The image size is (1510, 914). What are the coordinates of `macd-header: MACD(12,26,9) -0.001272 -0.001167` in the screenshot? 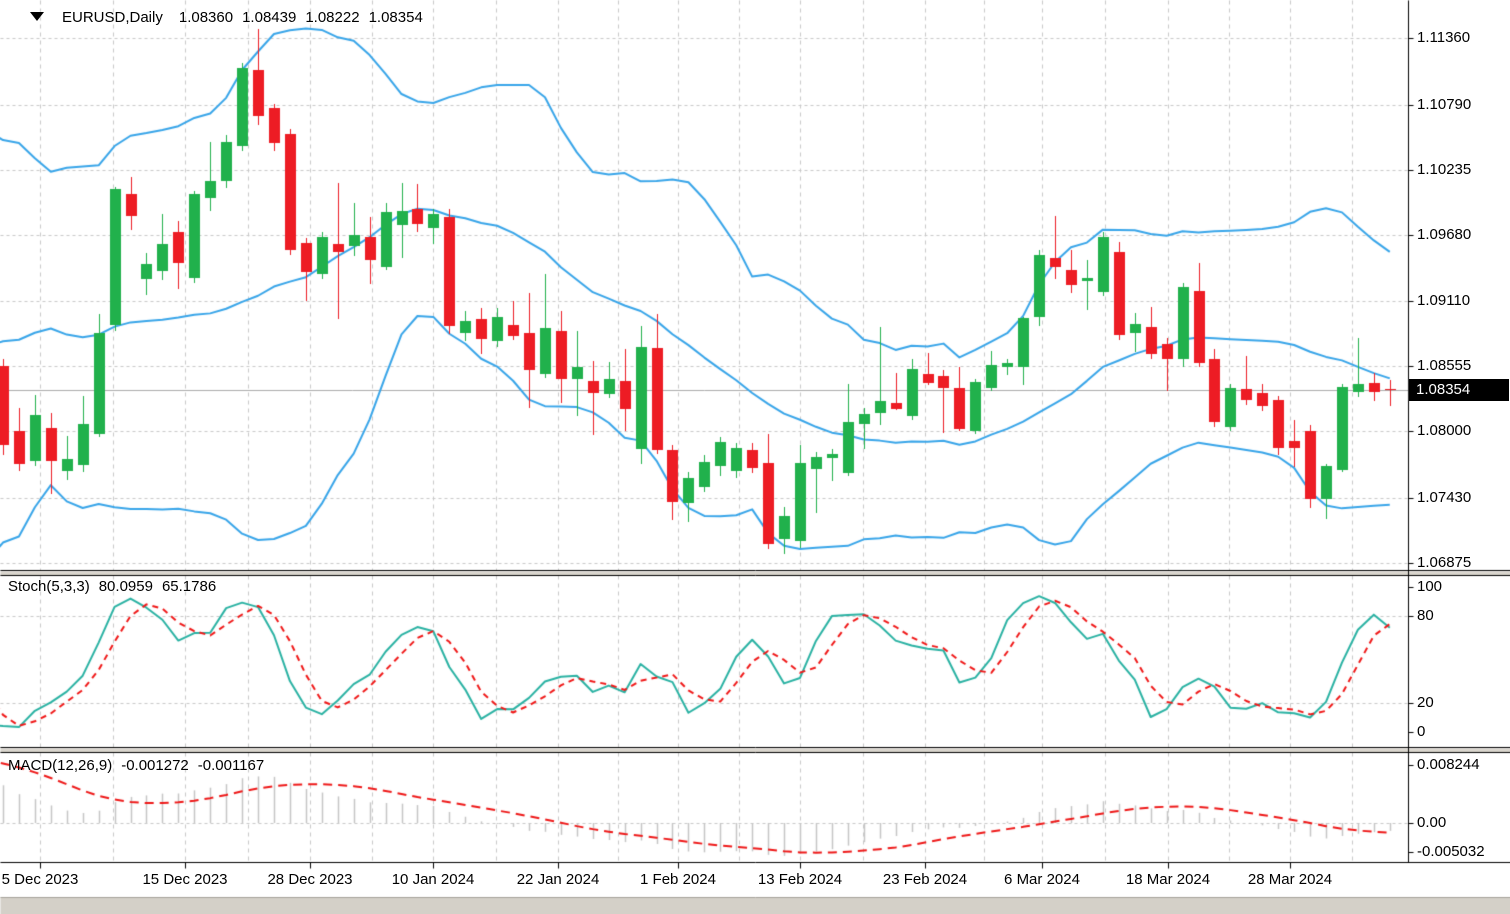 It's located at (140, 765).